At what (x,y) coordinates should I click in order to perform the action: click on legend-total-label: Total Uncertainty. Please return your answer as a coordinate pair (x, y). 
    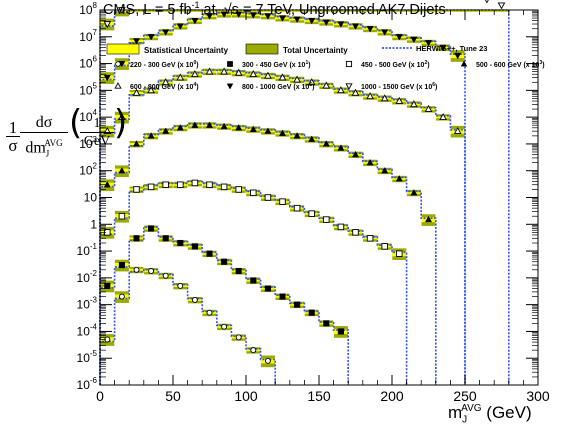
    Looking at the image, I should click on (315, 50).